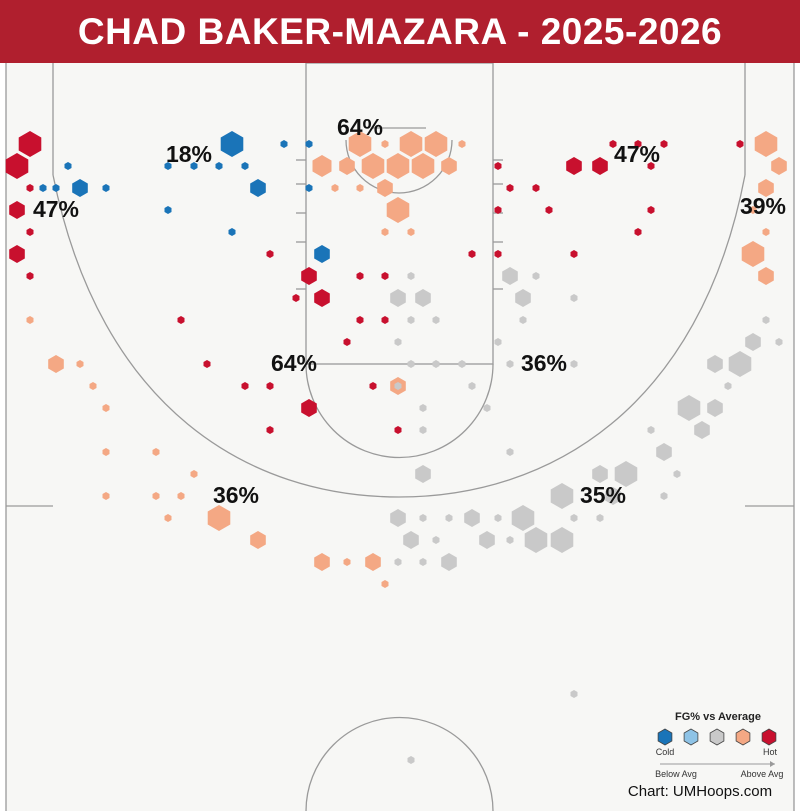 This screenshot has width=800, height=811. What do you see at coordinates (360, 127) in the screenshot?
I see `zone-label-paint-top: 64%` at bounding box center [360, 127].